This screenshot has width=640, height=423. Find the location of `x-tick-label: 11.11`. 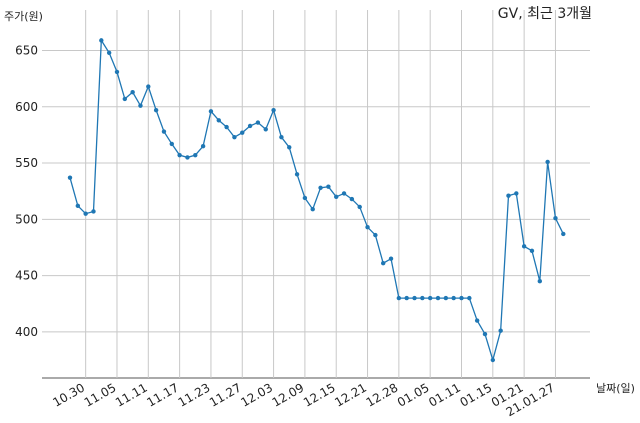

x-tick-label: 11.11 is located at coordinates (131, 394).